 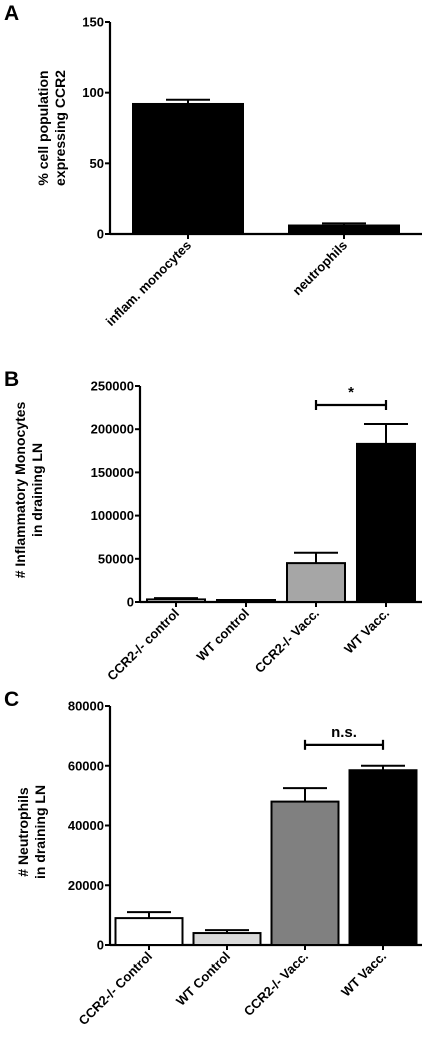 I want to click on panel-b-letter: B, so click(x=11, y=379).